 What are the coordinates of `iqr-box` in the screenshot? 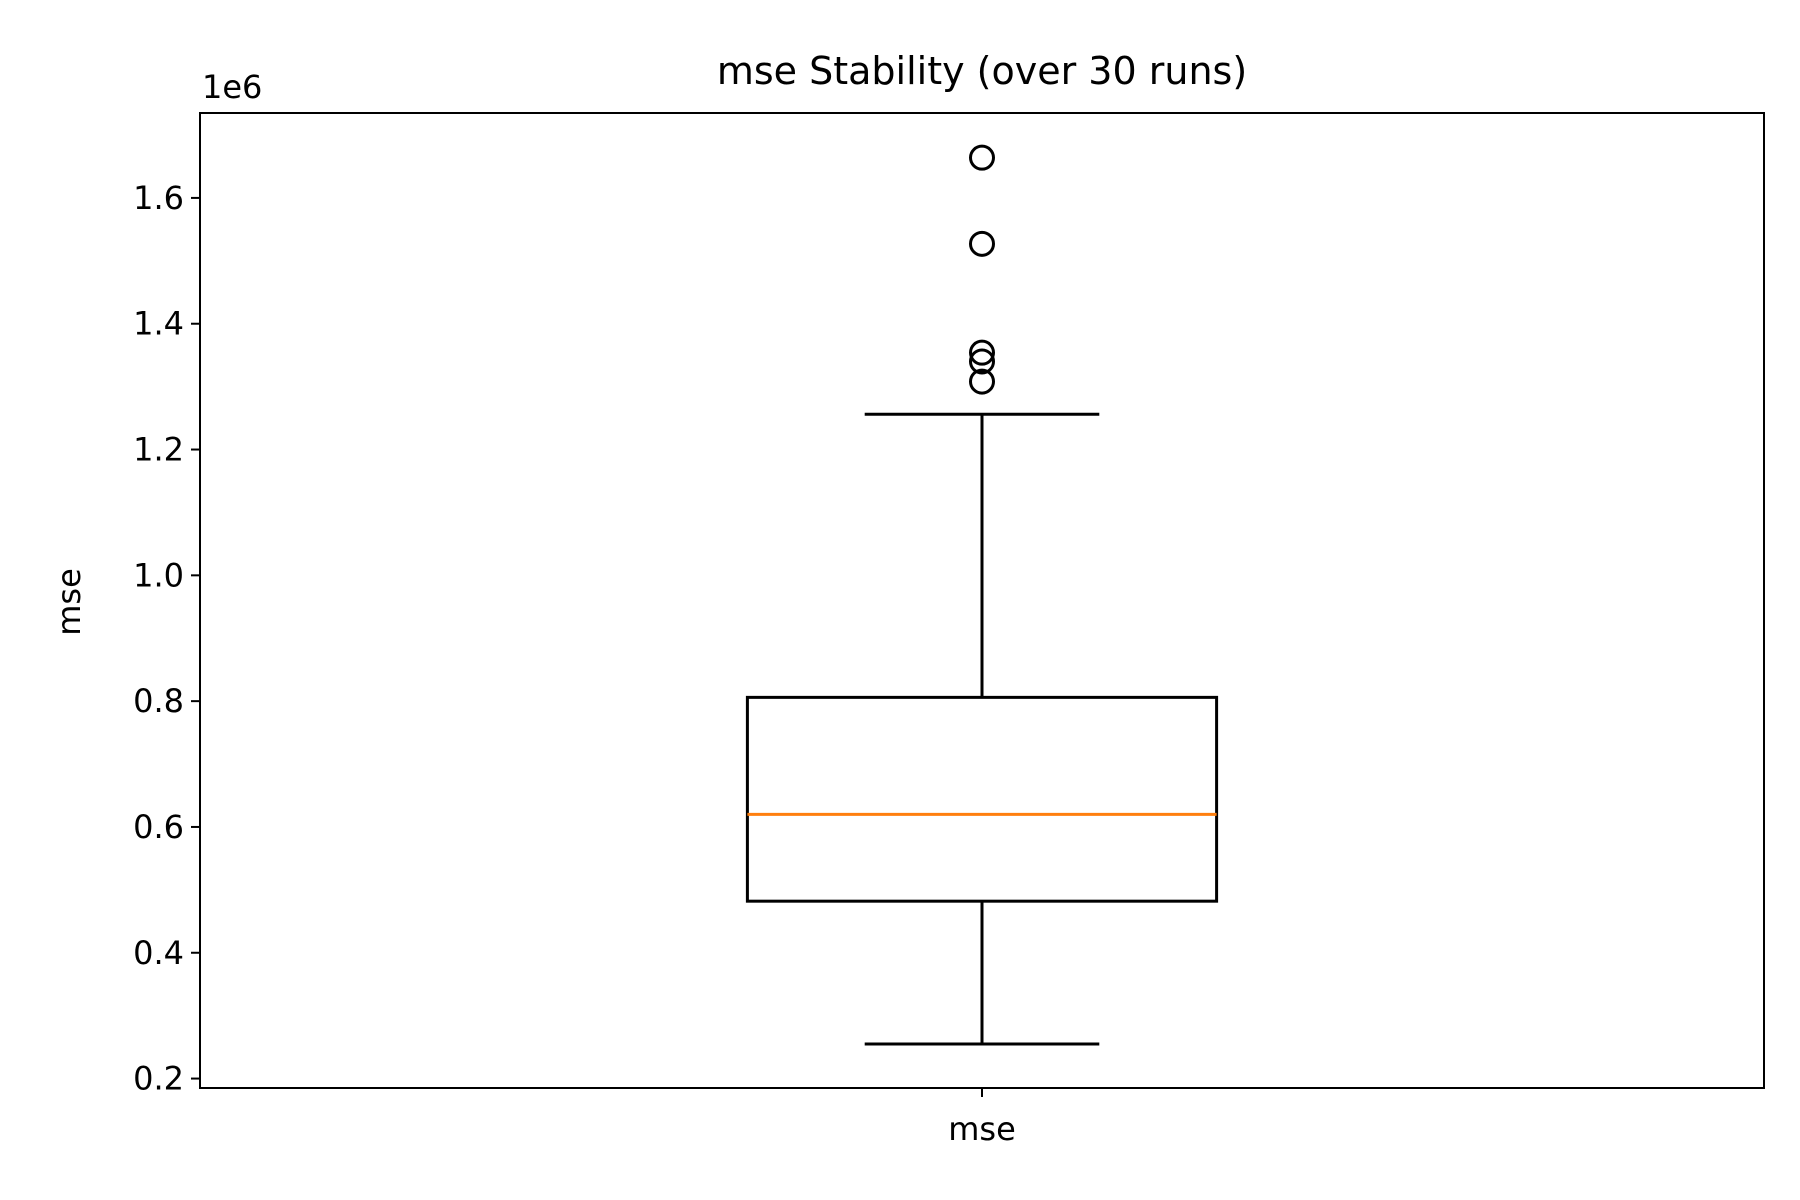 It's located at (982, 799).